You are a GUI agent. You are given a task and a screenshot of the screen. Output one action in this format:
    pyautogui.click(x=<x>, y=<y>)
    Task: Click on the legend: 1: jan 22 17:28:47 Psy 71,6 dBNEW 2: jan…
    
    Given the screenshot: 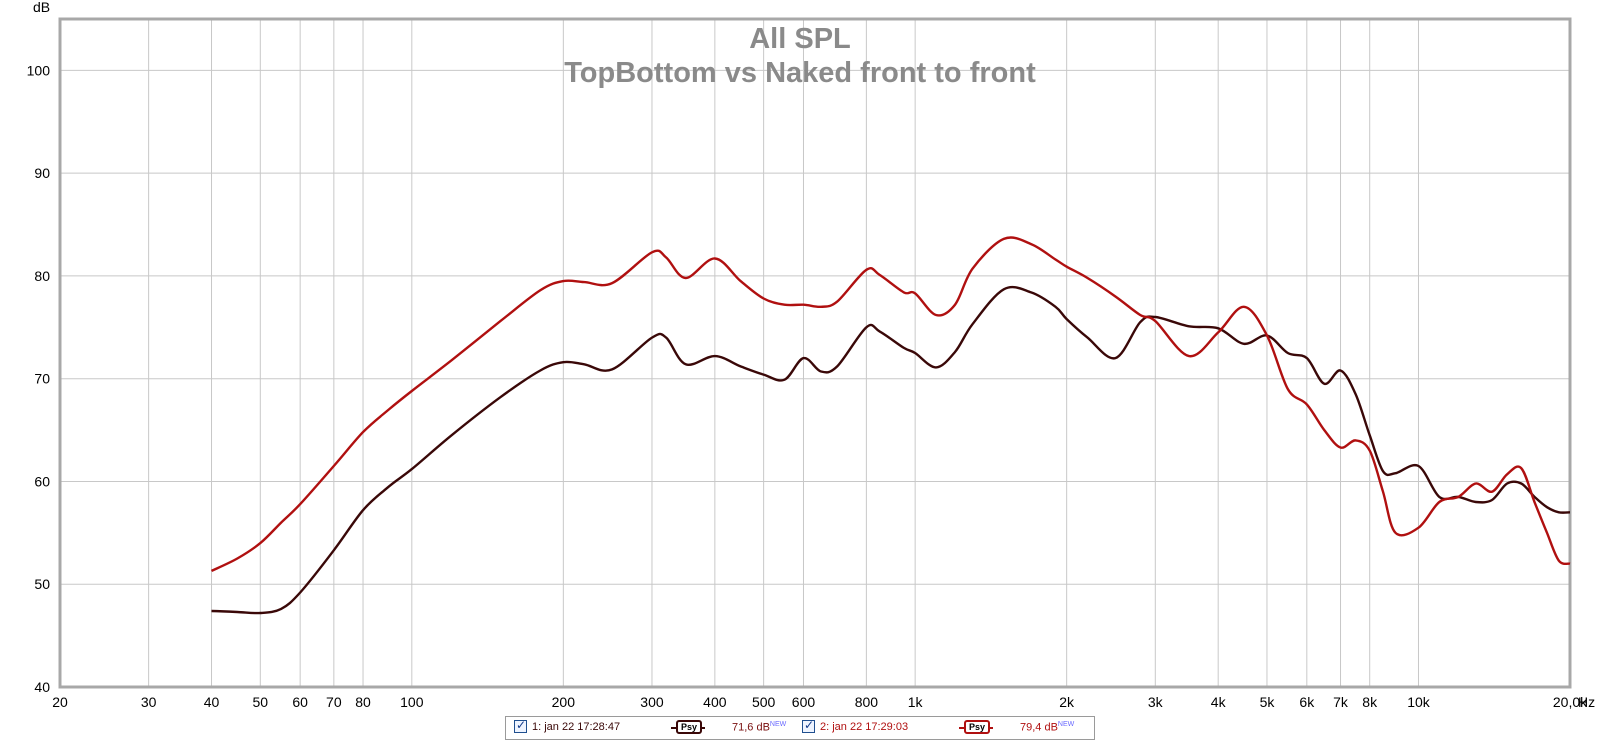 What is the action you would take?
    pyautogui.click(x=800, y=728)
    